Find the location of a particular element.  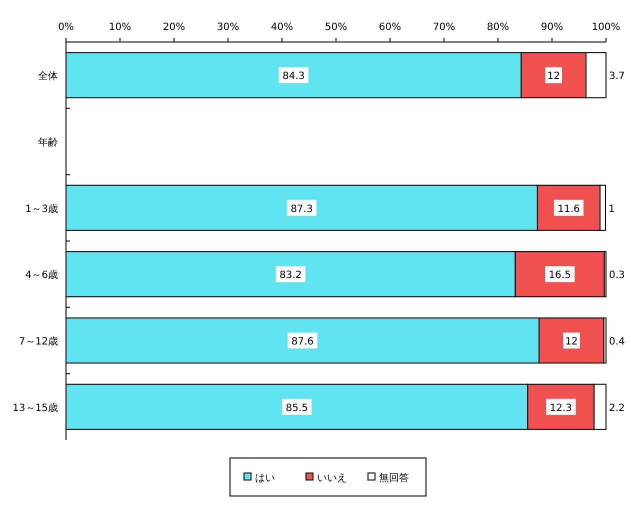

data-label: 16.5 is located at coordinates (559, 276).